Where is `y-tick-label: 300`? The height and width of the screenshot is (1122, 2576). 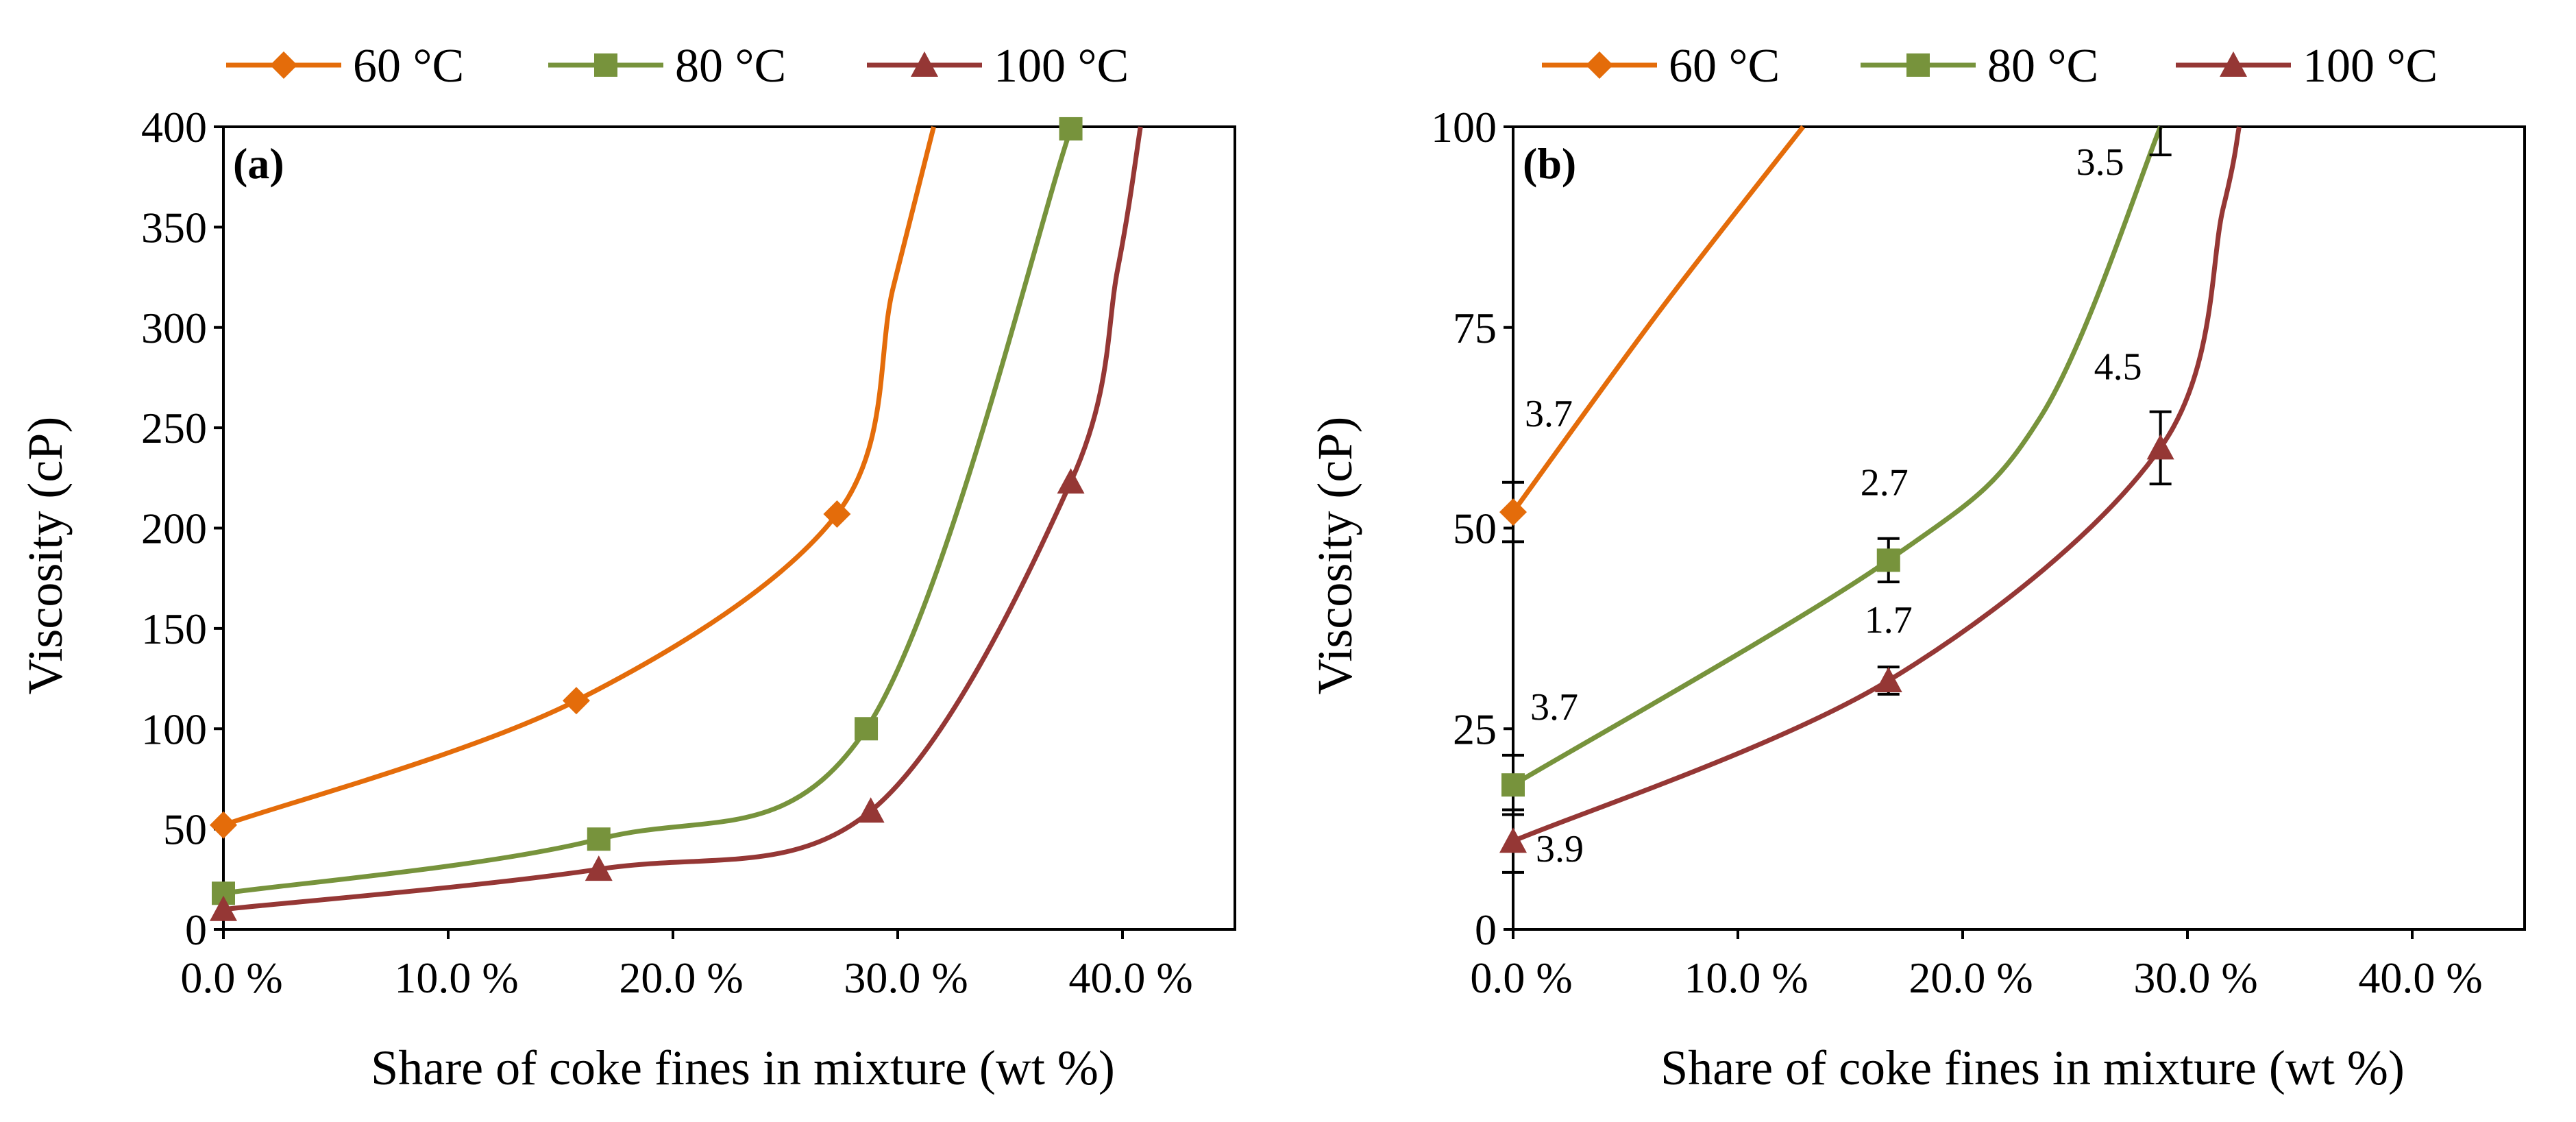
y-tick-label: 300 is located at coordinates (174, 328).